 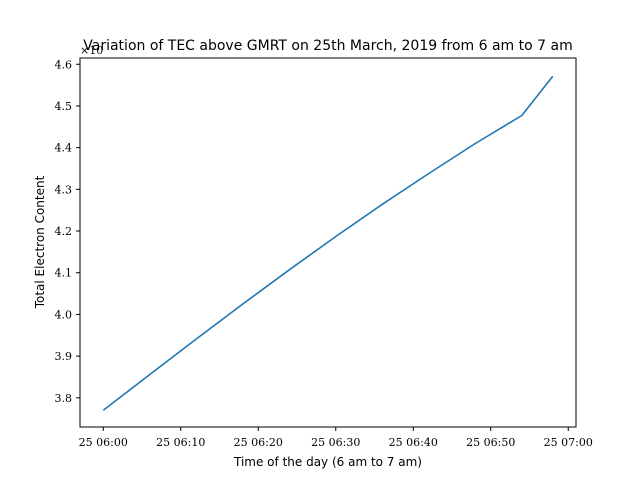 What do you see at coordinates (64, 148) in the screenshot?
I see `y-tick-label: 4.4` at bounding box center [64, 148].